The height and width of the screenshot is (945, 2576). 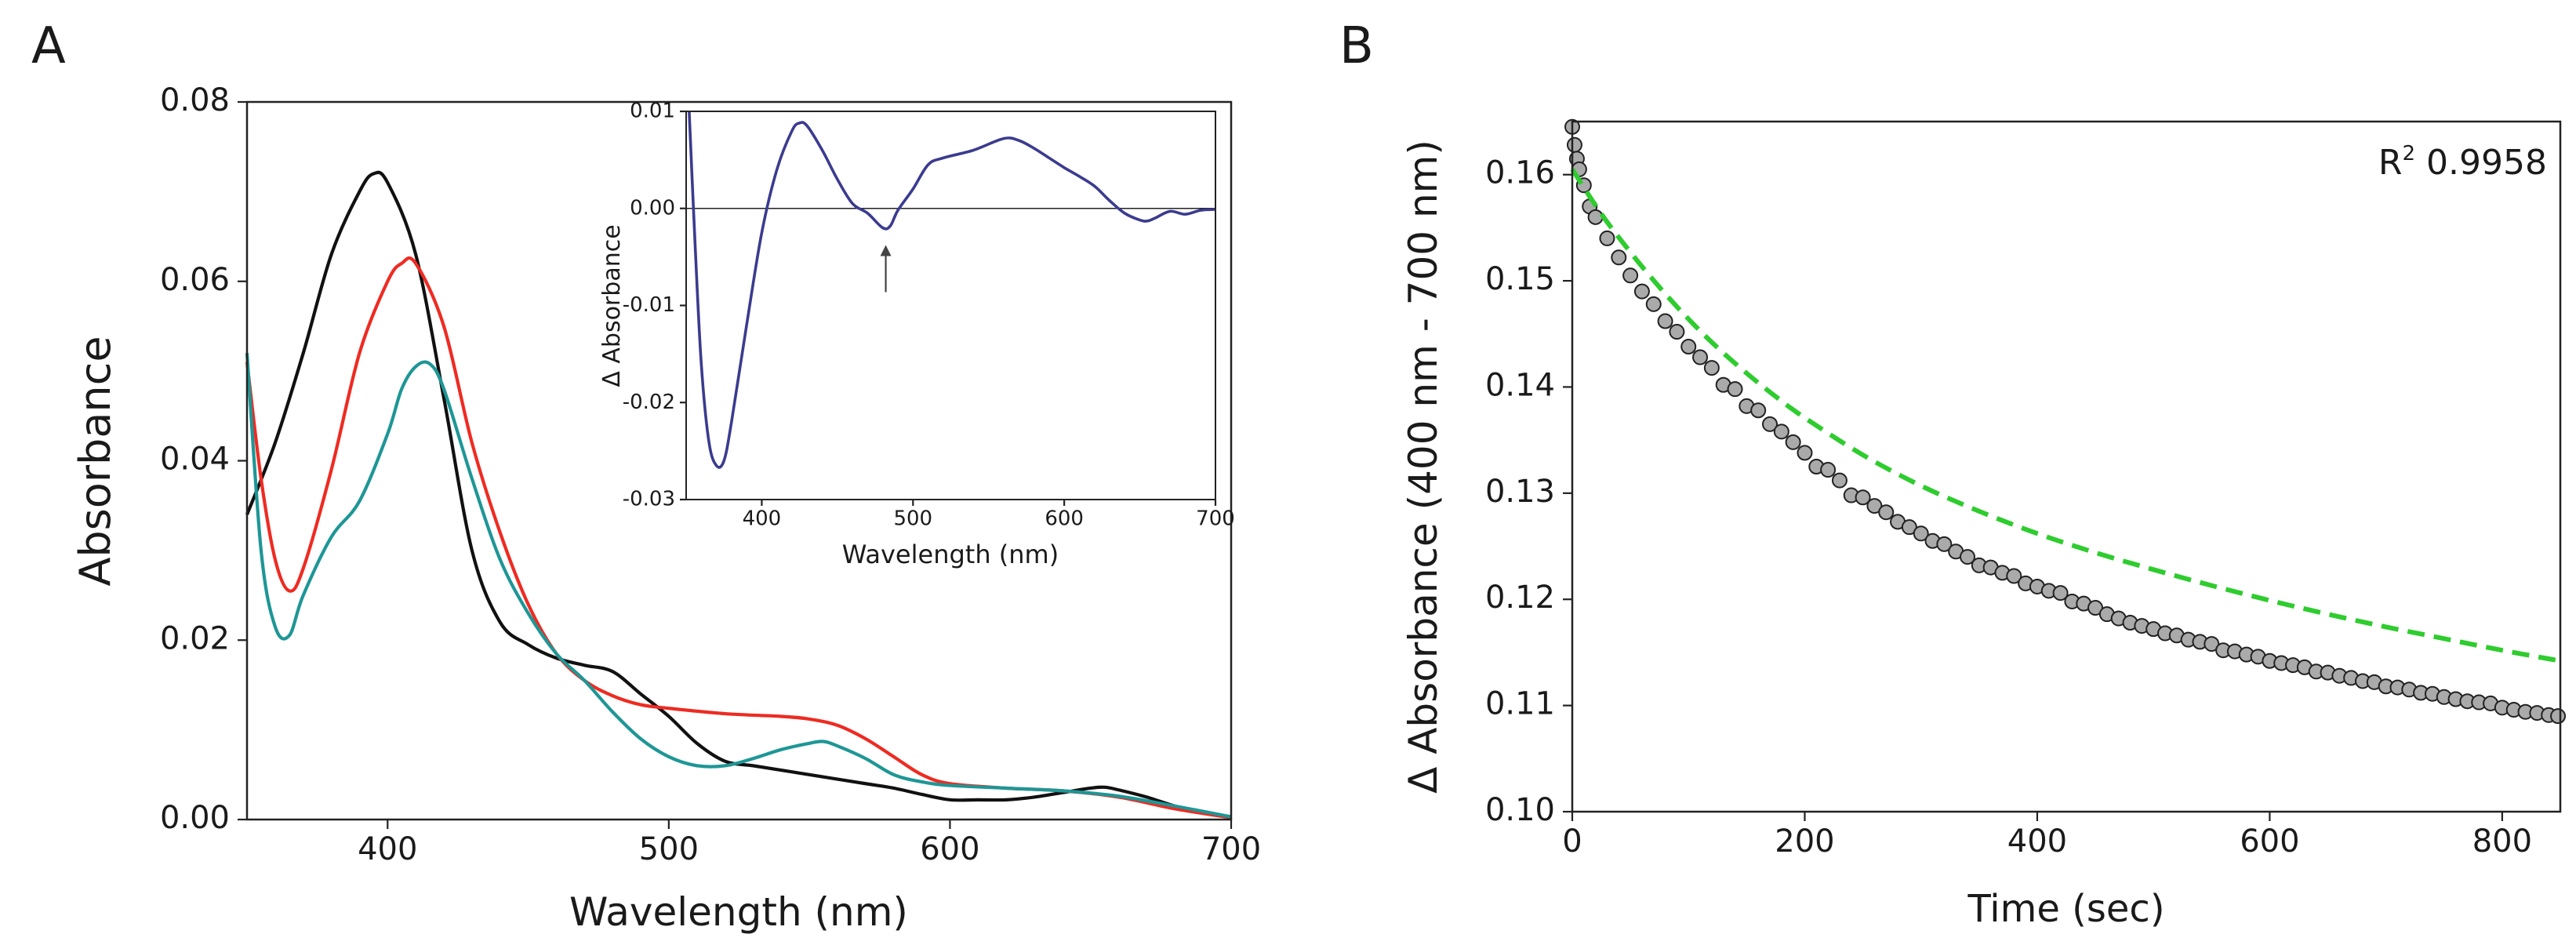 I want to click on inset-y-tick-label: 0.01, so click(x=652, y=111).